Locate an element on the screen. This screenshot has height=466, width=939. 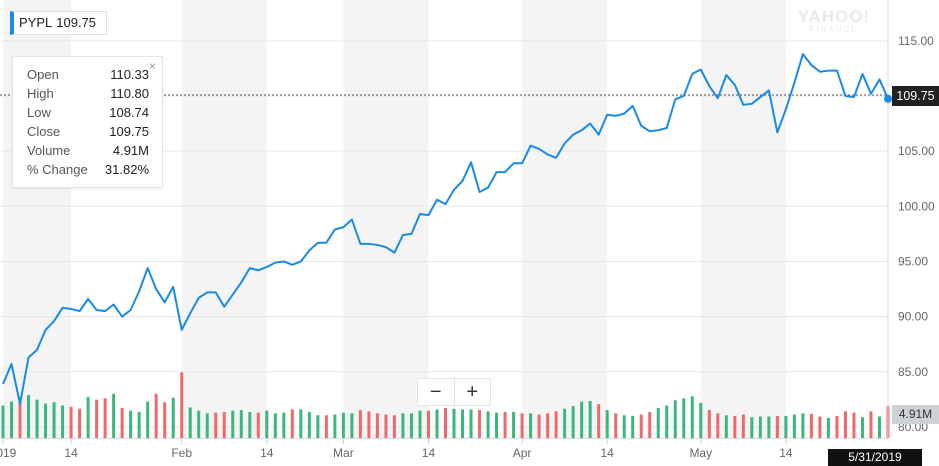
x-tick-label: Feb is located at coordinates (181, 453).